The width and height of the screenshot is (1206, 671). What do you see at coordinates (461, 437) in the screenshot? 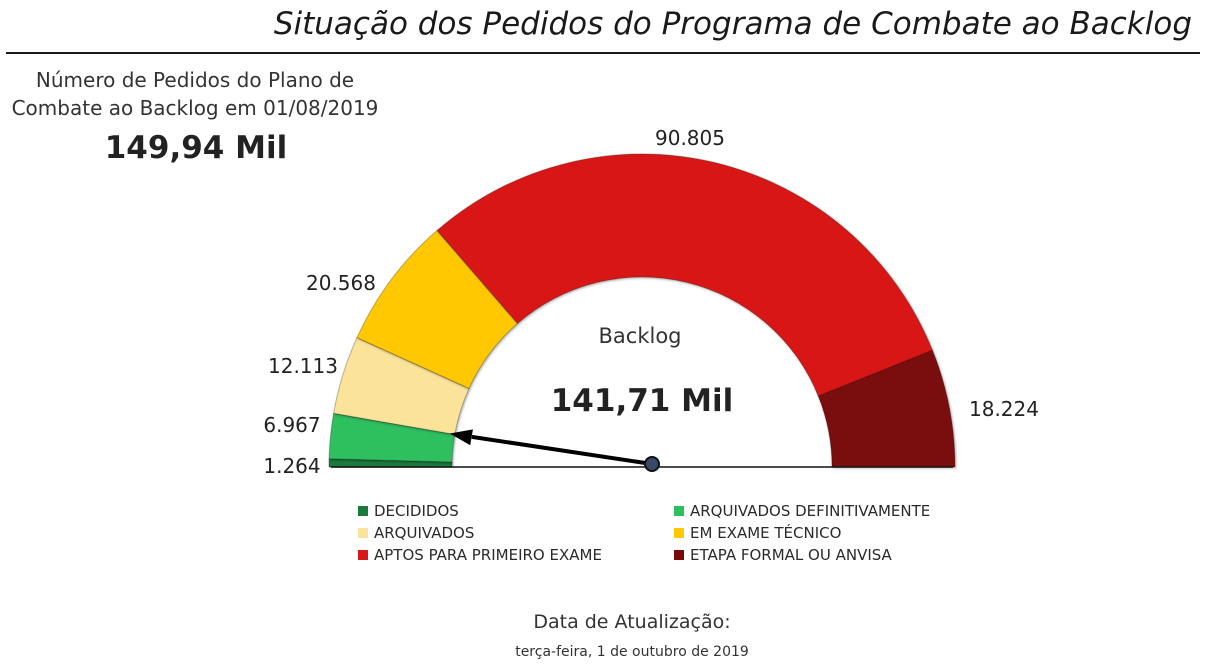
I see `needle-arrowhead` at bounding box center [461, 437].